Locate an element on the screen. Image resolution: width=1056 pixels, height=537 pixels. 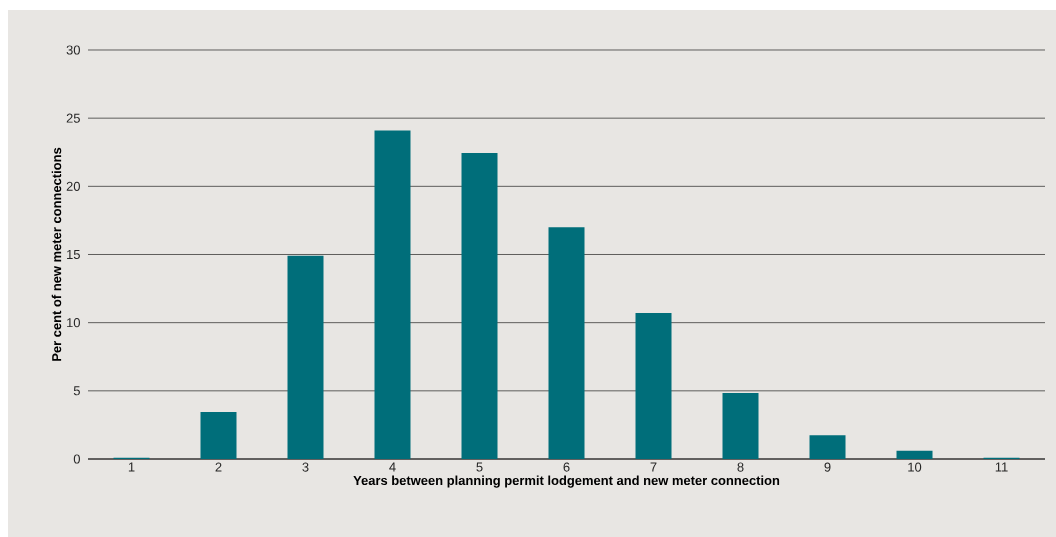
x-tick-label: 11 is located at coordinates (1001, 467).